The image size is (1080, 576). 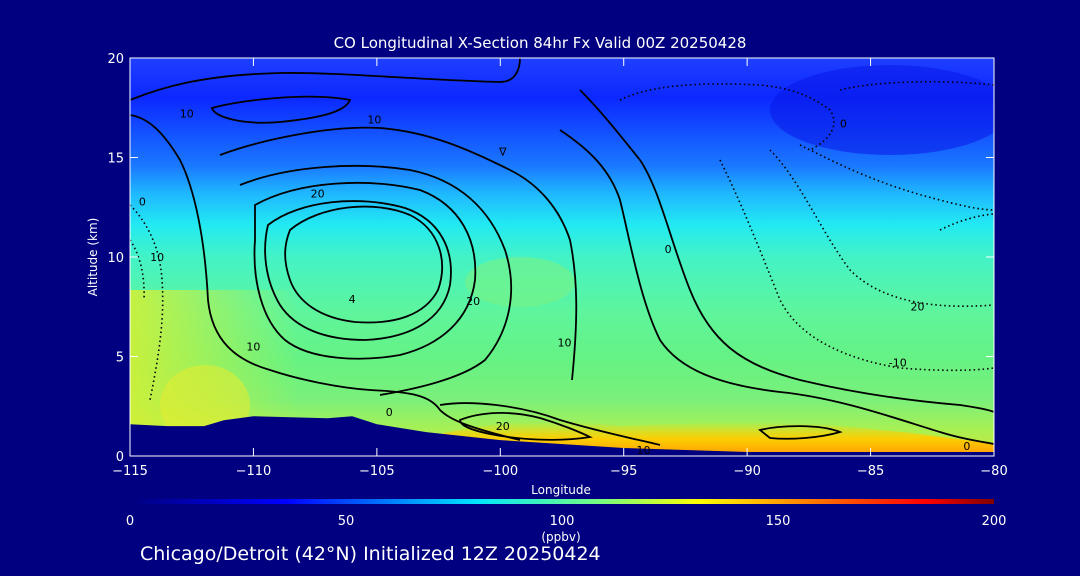 I want to click on colorbar-tick-label: 0, so click(x=130, y=521).